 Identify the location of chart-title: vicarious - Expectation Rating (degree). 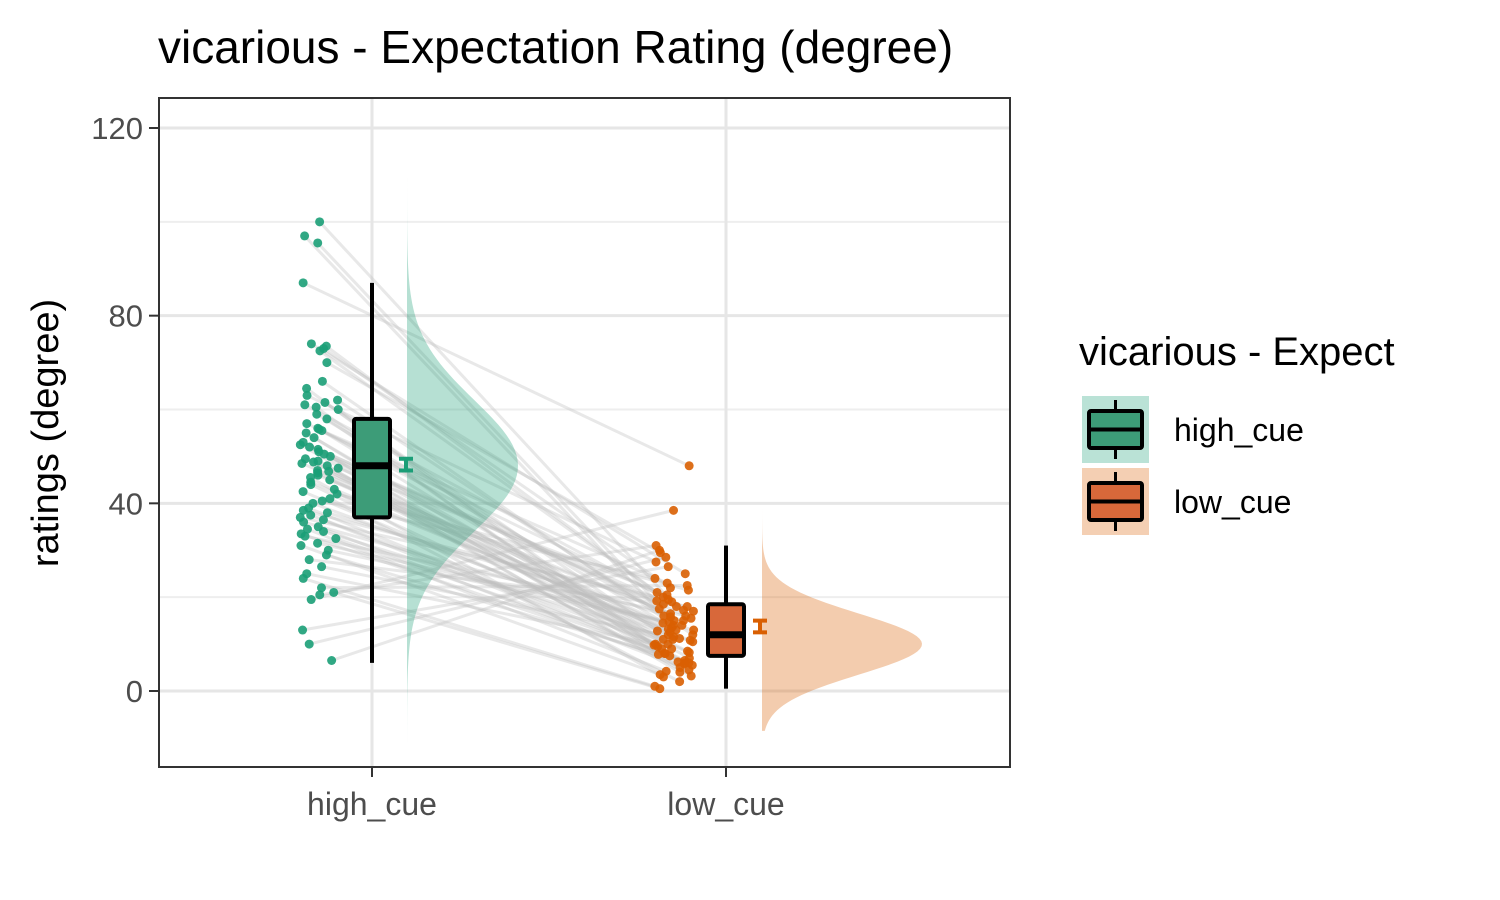
(555, 47).